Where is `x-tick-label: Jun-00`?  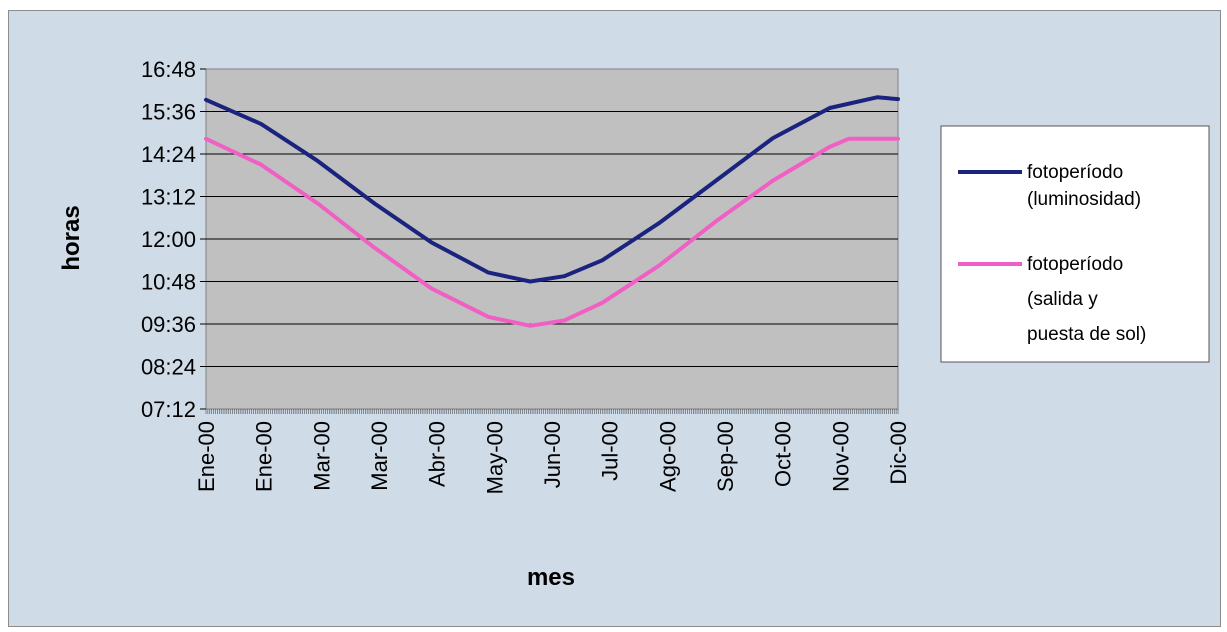 x-tick-label: Jun-00 is located at coordinates (552, 454).